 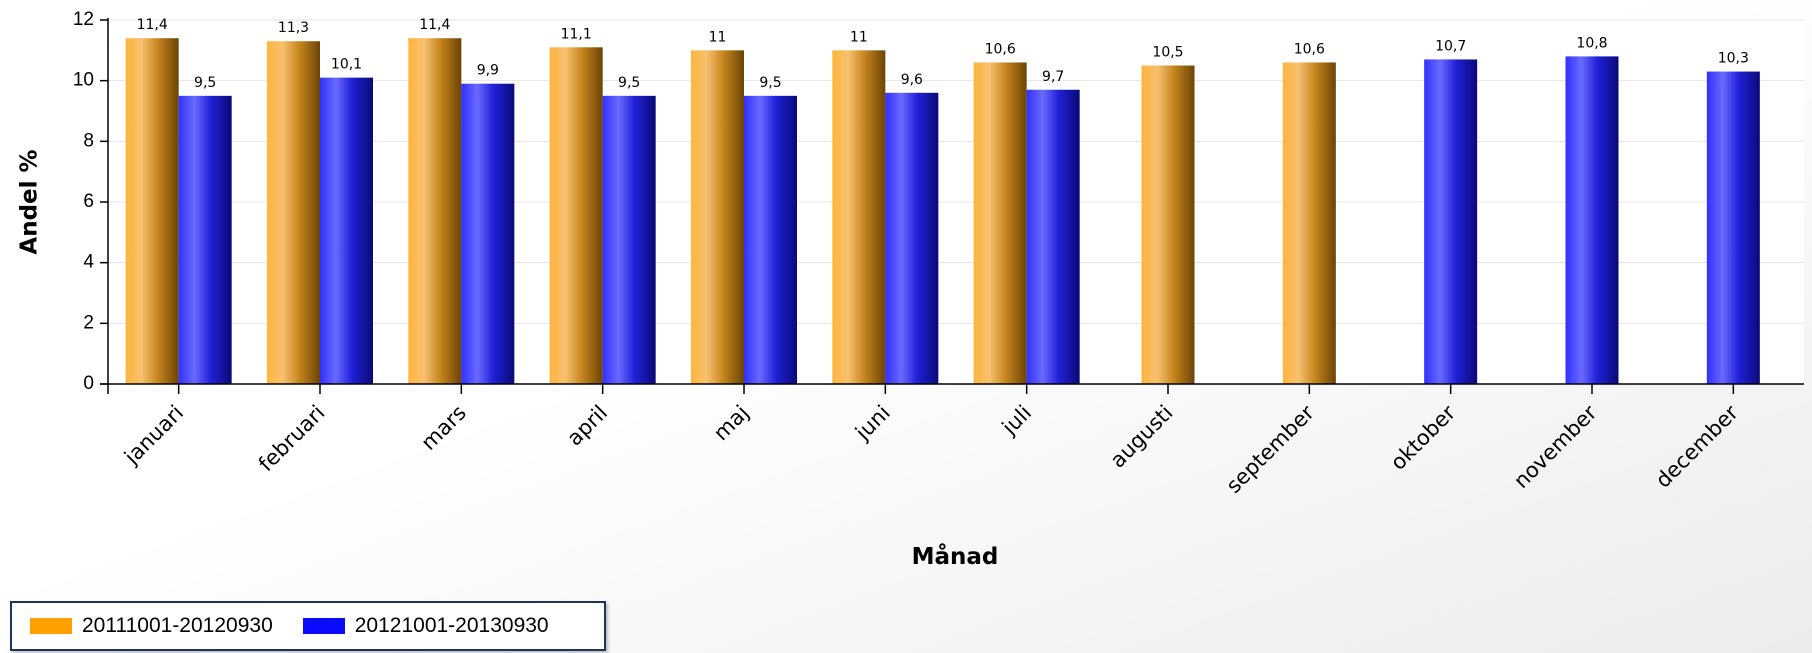 What do you see at coordinates (153, 435) in the screenshot?
I see `x-tick-label-januari: januari` at bounding box center [153, 435].